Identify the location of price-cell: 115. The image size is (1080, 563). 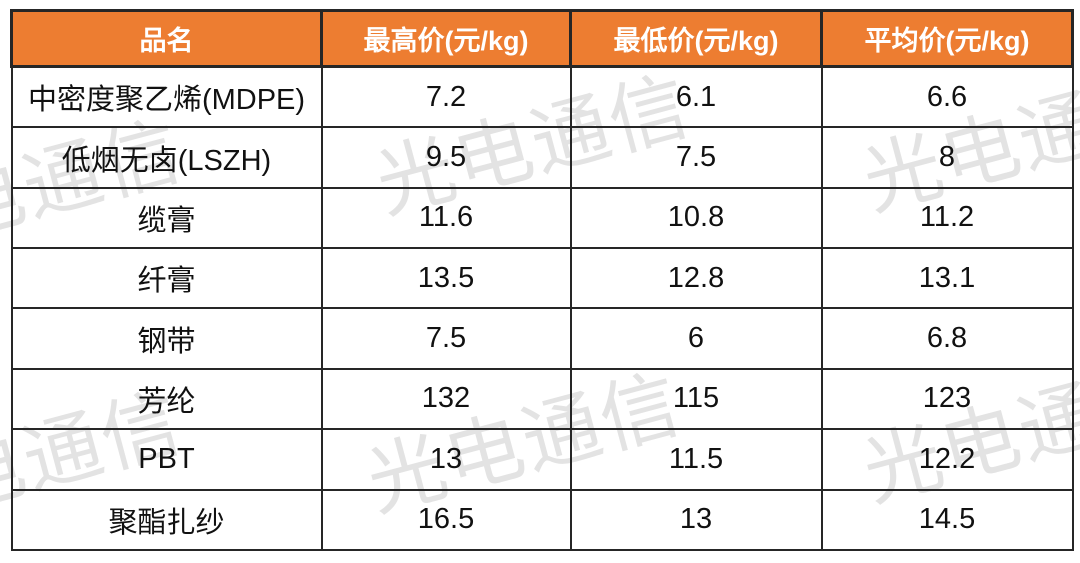
(696, 399).